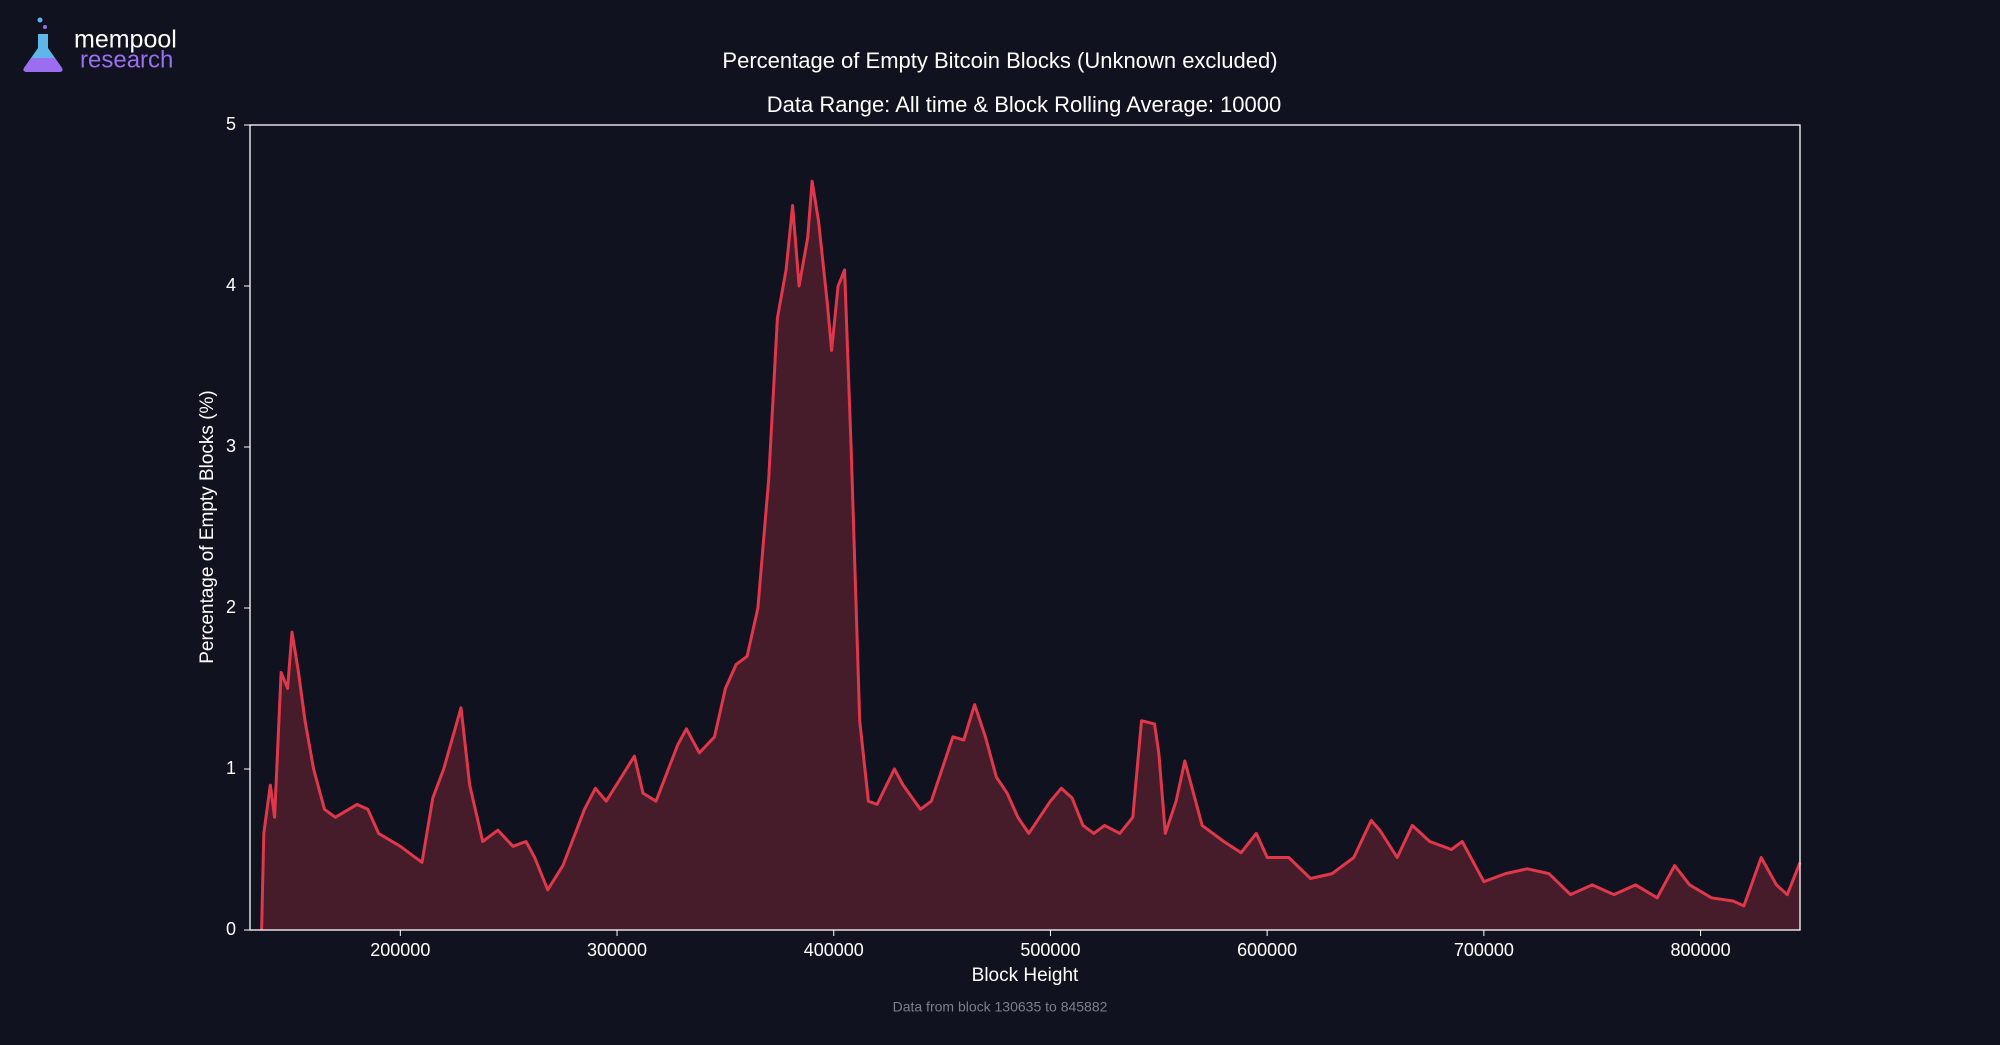 The width and height of the screenshot is (2000, 1045). What do you see at coordinates (231, 929) in the screenshot?
I see `y-tick-label: 0` at bounding box center [231, 929].